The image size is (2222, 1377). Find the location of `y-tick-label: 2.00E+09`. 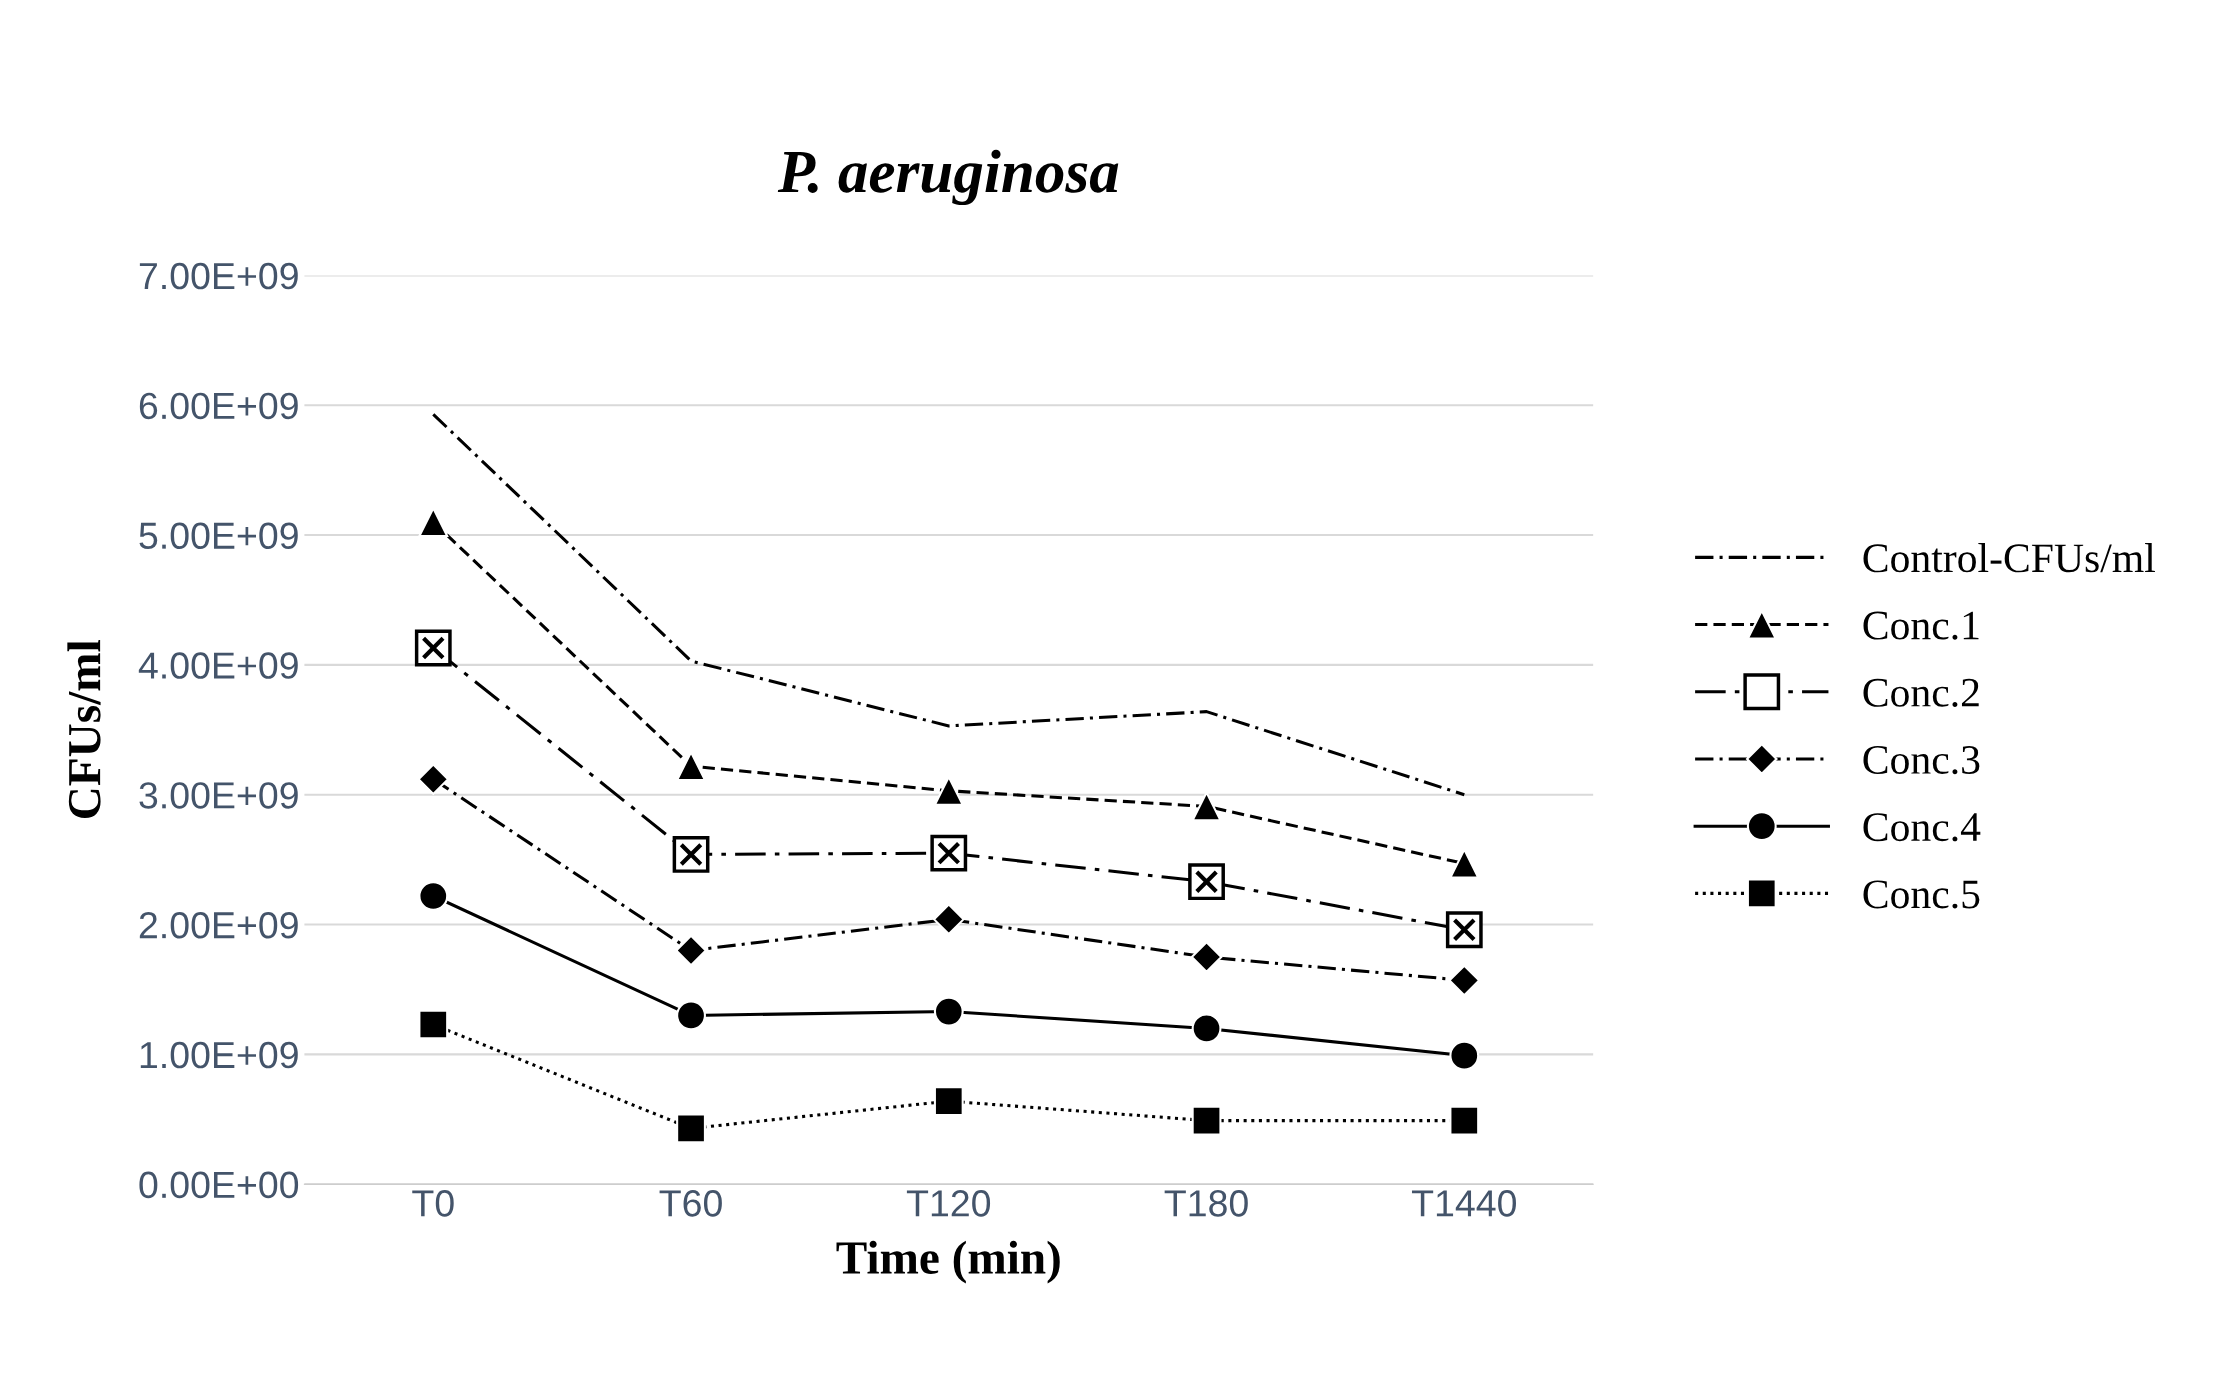

y-tick-label: 2.00E+09 is located at coordinates (218, 925).